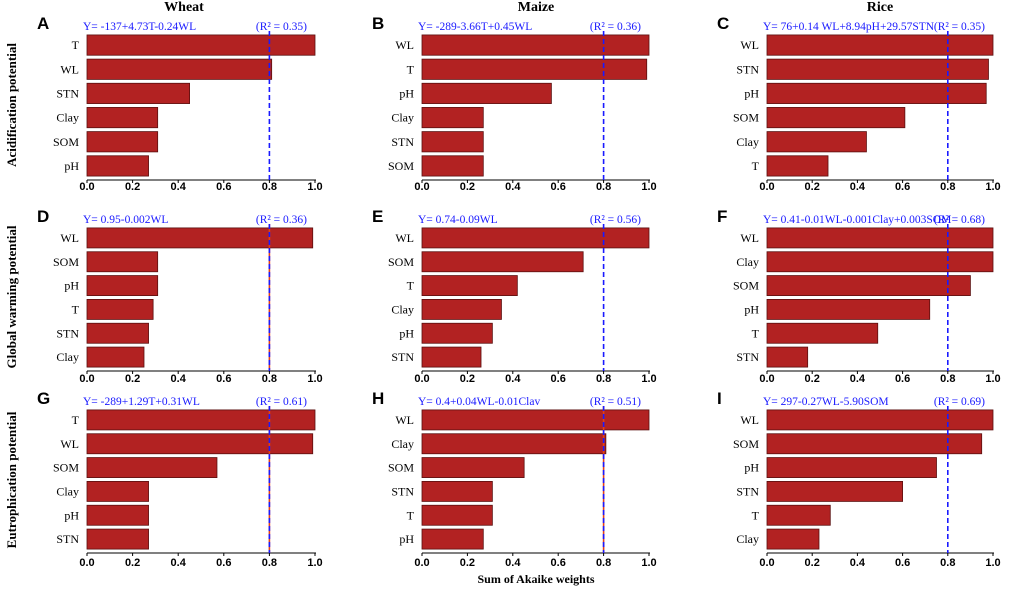 The width and height of the screenshot is (1021, 591). I want to click on panel-F-category-som: SOM, so click(746, 286).